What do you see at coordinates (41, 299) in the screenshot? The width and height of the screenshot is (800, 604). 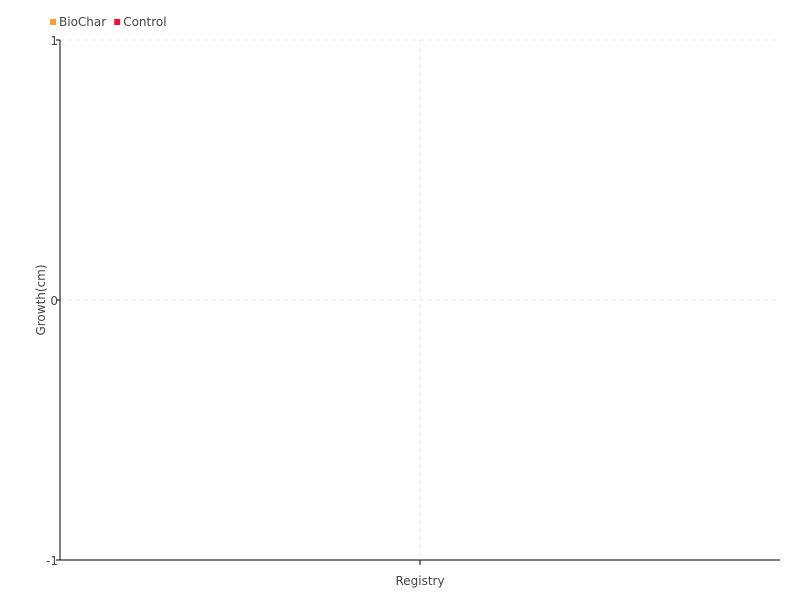 I see `y-axis-label: Growth(cm)` at bounding box center [41, 299].